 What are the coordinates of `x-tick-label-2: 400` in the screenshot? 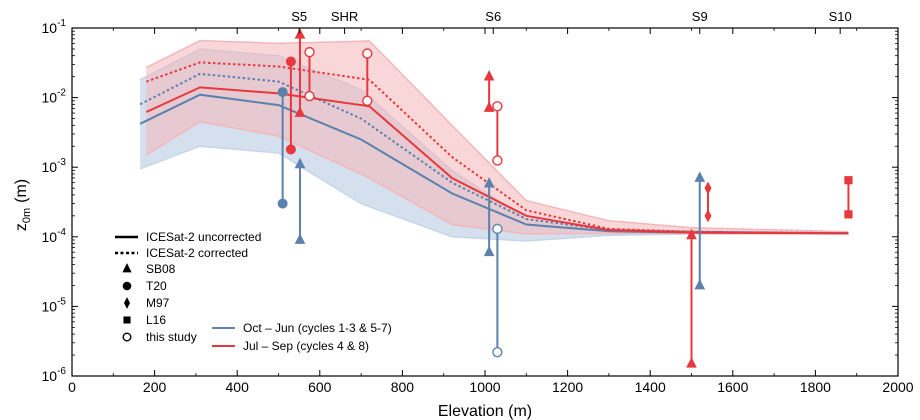 It's located at (238, 387).